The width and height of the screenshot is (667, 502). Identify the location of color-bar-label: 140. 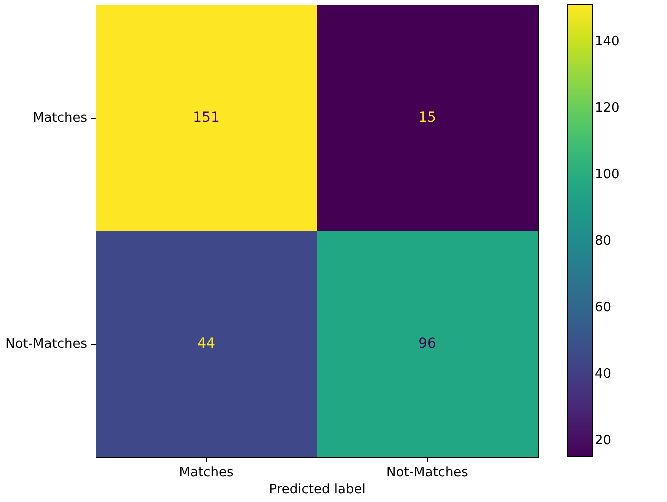
(607, 42).